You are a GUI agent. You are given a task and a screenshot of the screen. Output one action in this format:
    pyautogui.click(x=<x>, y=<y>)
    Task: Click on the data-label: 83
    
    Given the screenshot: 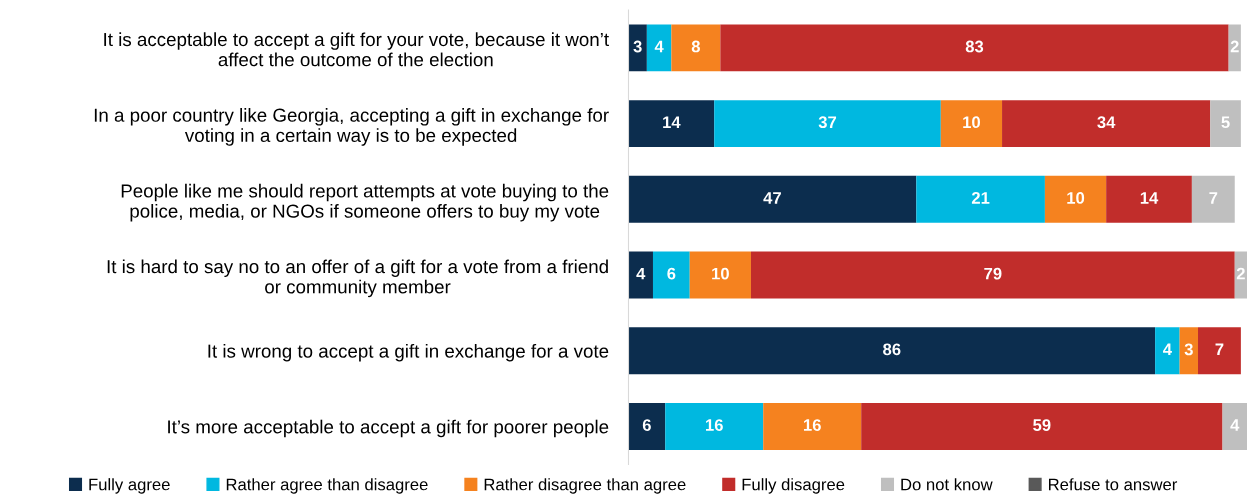 What is the action you would take?
    pyautogui.click(x=974, y=46)
    